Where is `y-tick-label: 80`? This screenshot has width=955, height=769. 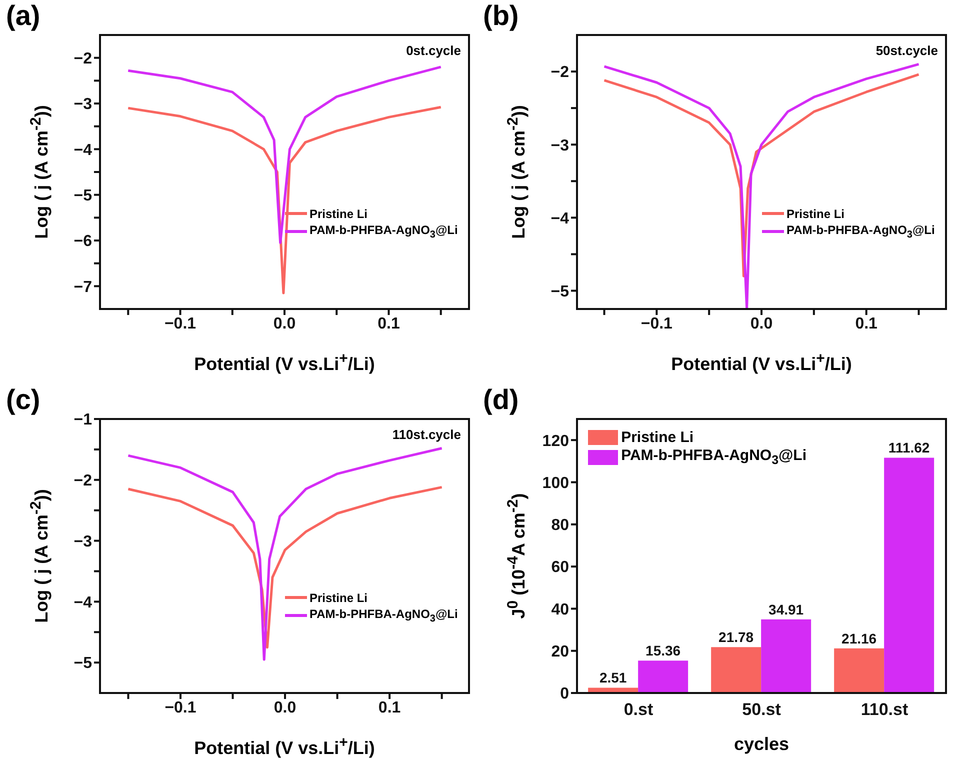
y-tick-label: 80 is located at coordinates (560, 525).